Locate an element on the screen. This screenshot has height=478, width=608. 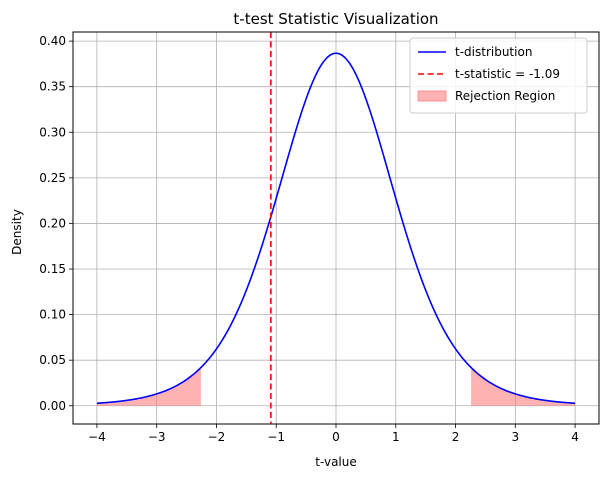
x-tick-label: 4 is located at coordinates (575, 437).